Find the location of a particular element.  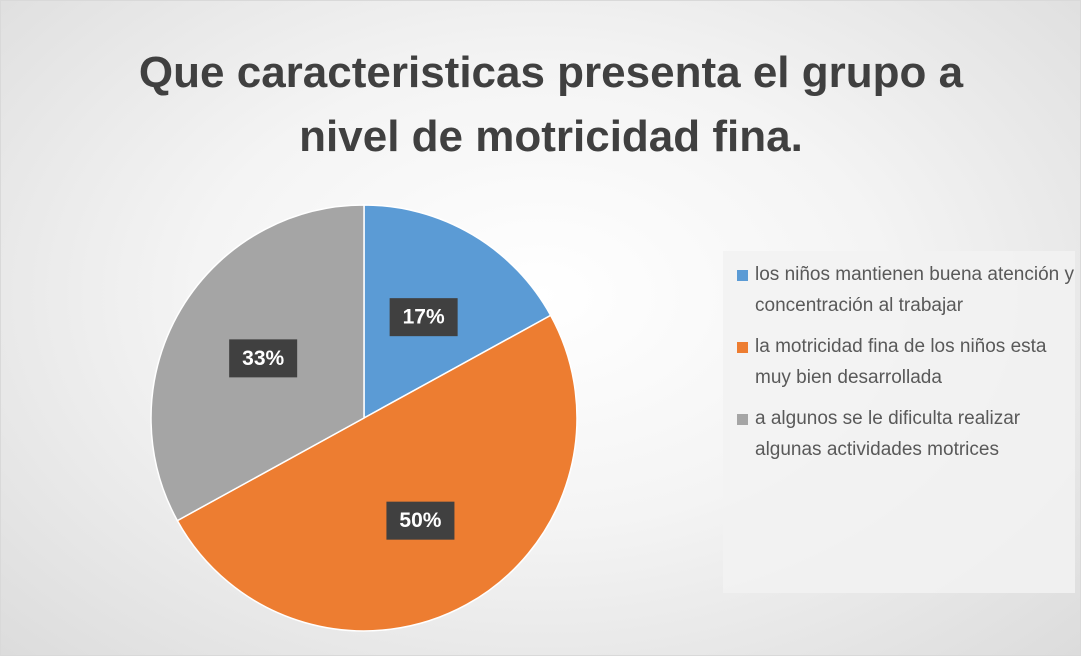

data-label: 33% is located at coordinates (263, 358).